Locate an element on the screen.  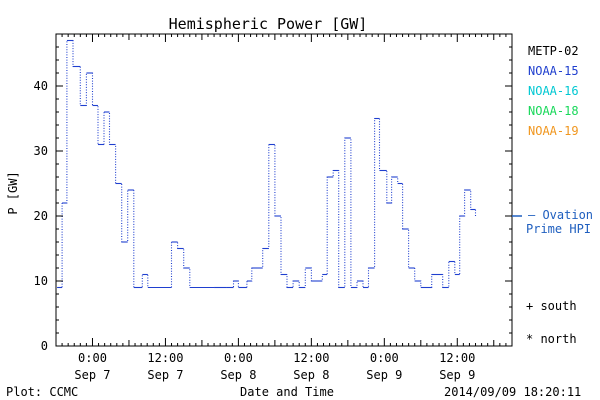
y-tick-label: 0 is located at coordinates (44, 346).